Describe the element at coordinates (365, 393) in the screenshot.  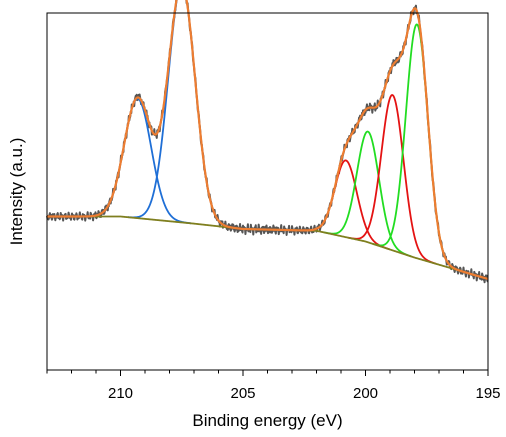
I see `x-tick-label: 200` at that location.